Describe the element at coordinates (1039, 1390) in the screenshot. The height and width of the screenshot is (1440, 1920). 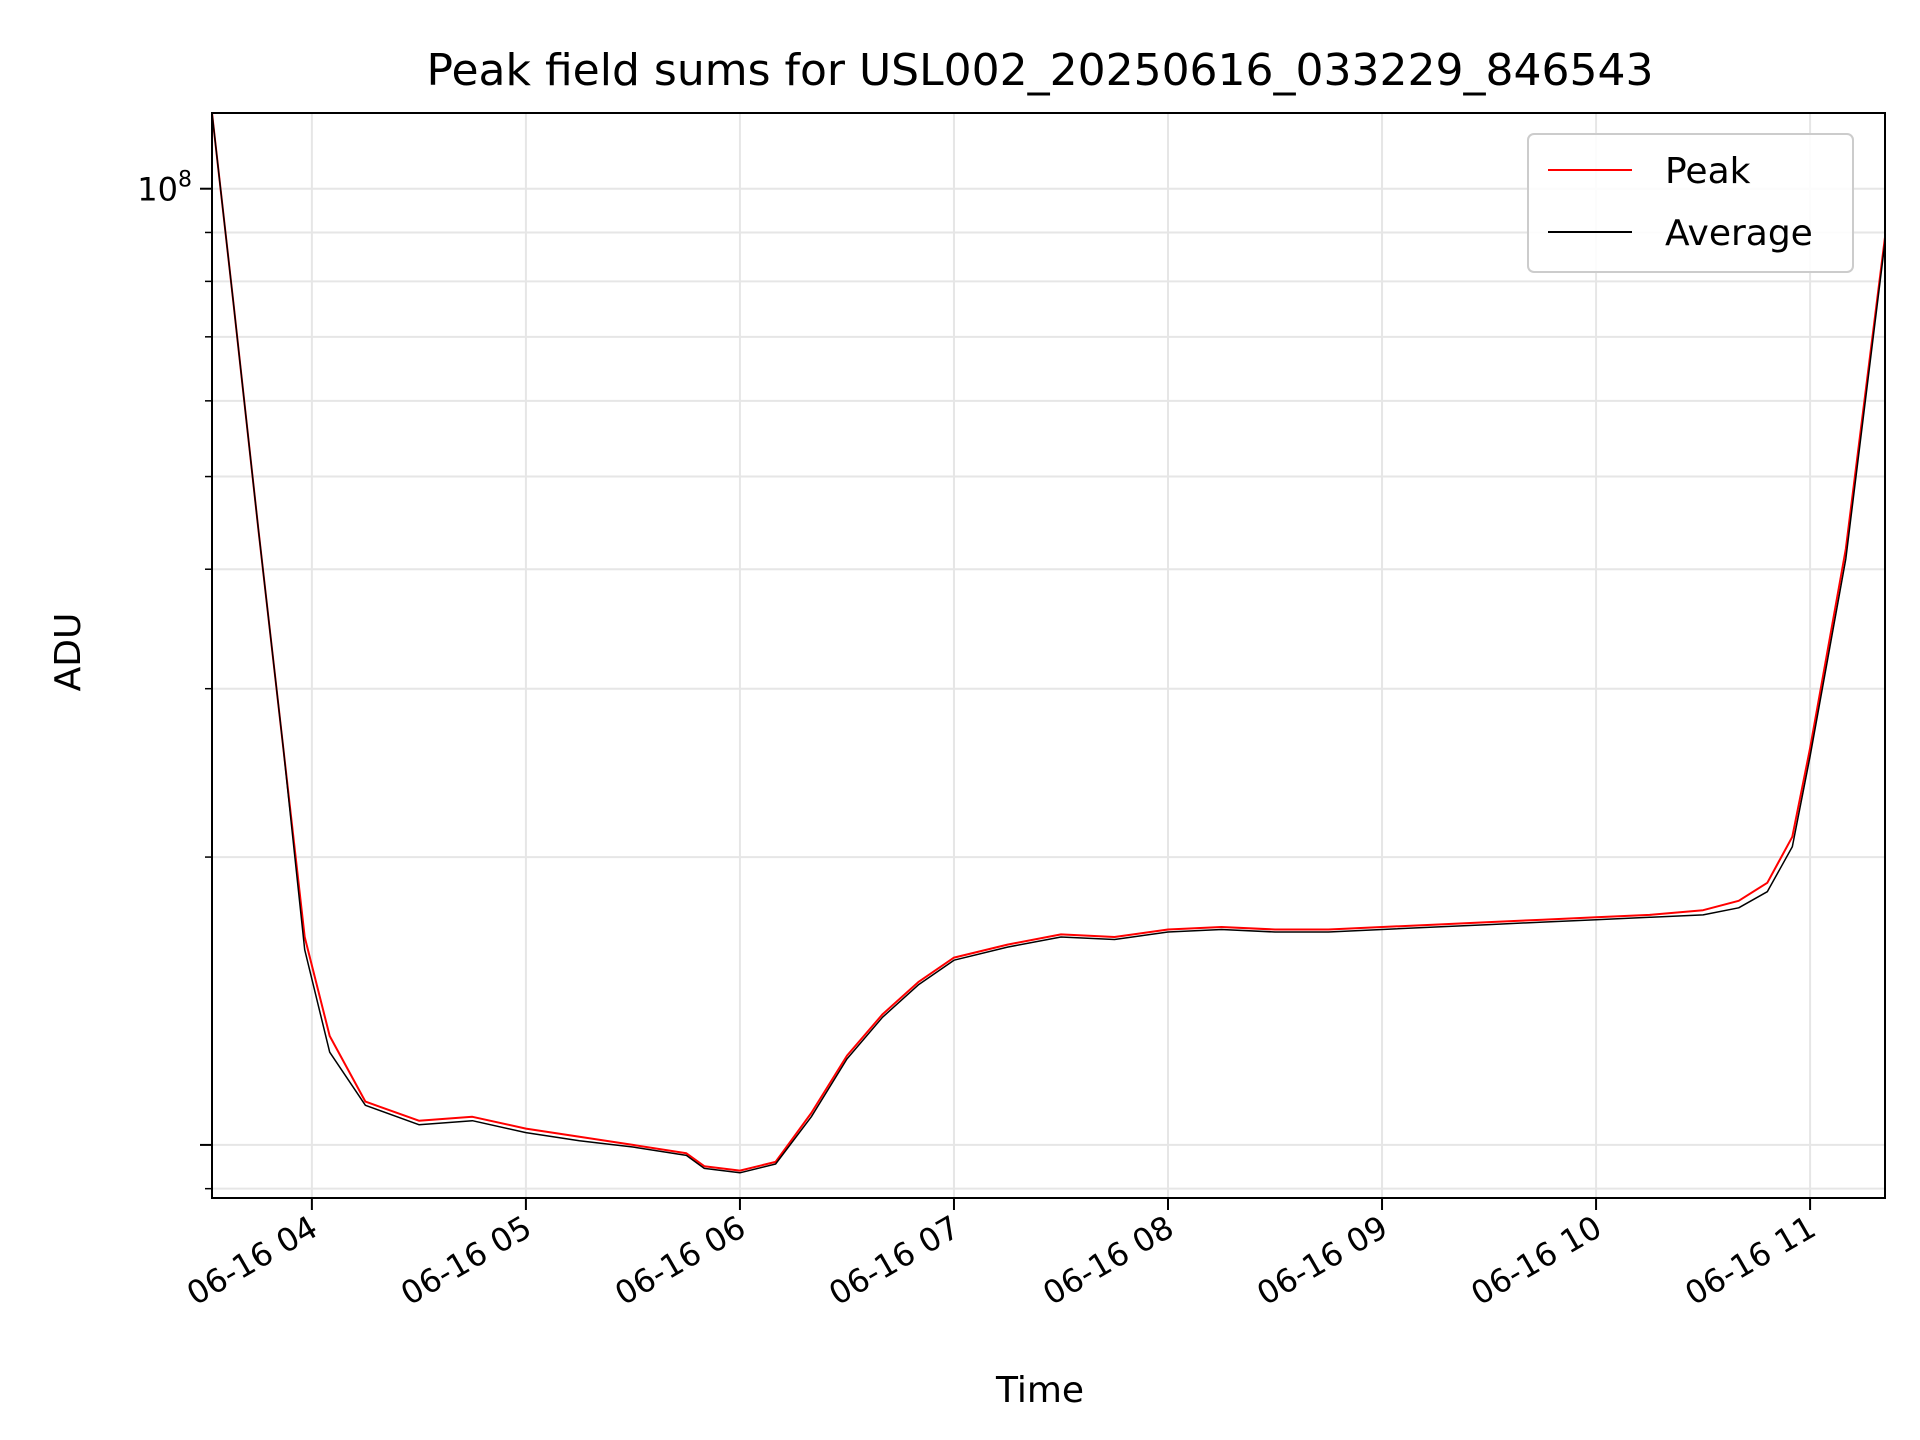
I see `x-axis-label: Time` at that location.